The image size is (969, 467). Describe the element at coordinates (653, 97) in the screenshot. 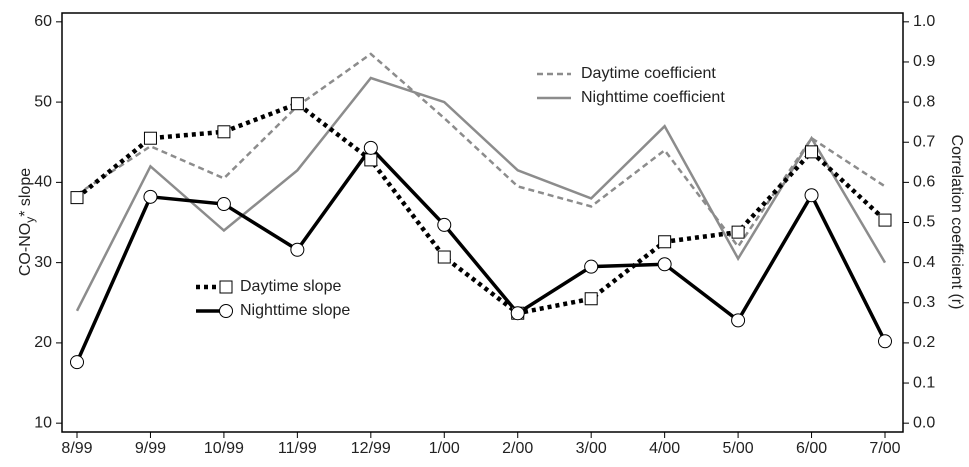

I see `legend-label: Nighttime coefficient` at that location.